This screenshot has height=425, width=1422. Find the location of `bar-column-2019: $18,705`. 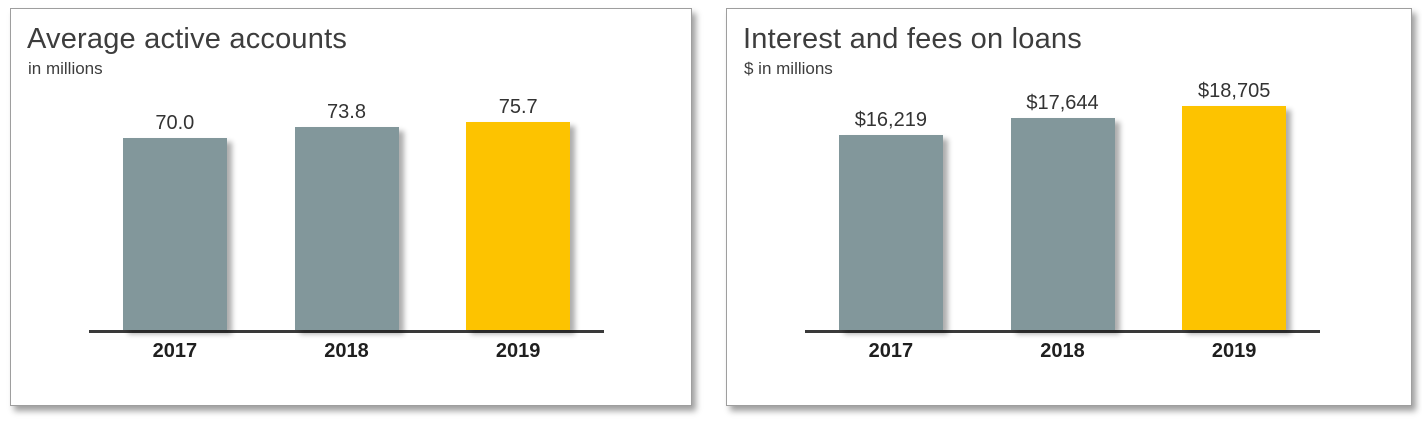

bar-column-2019: $18,705 is located at coordinates (1234, 189).